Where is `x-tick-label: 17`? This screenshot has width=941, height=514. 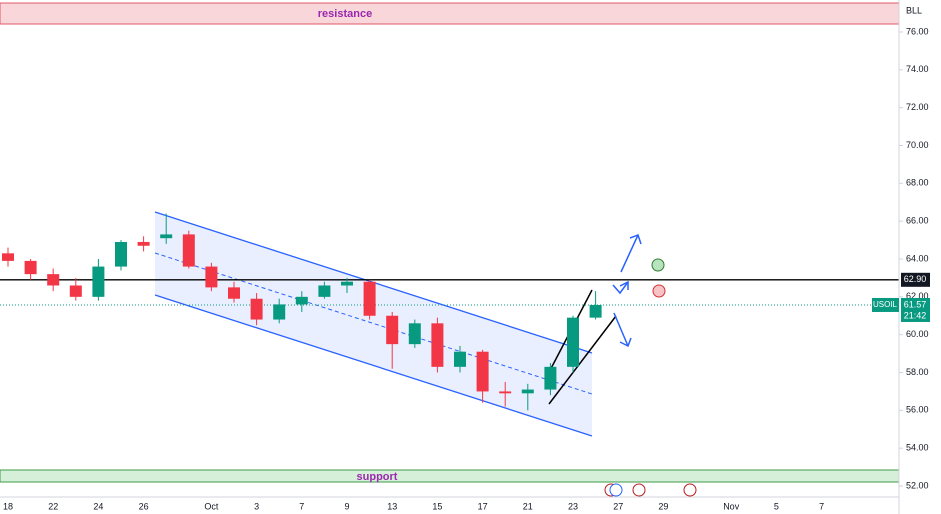
x-tick-label: 17 is located at coordinates (483, 506).